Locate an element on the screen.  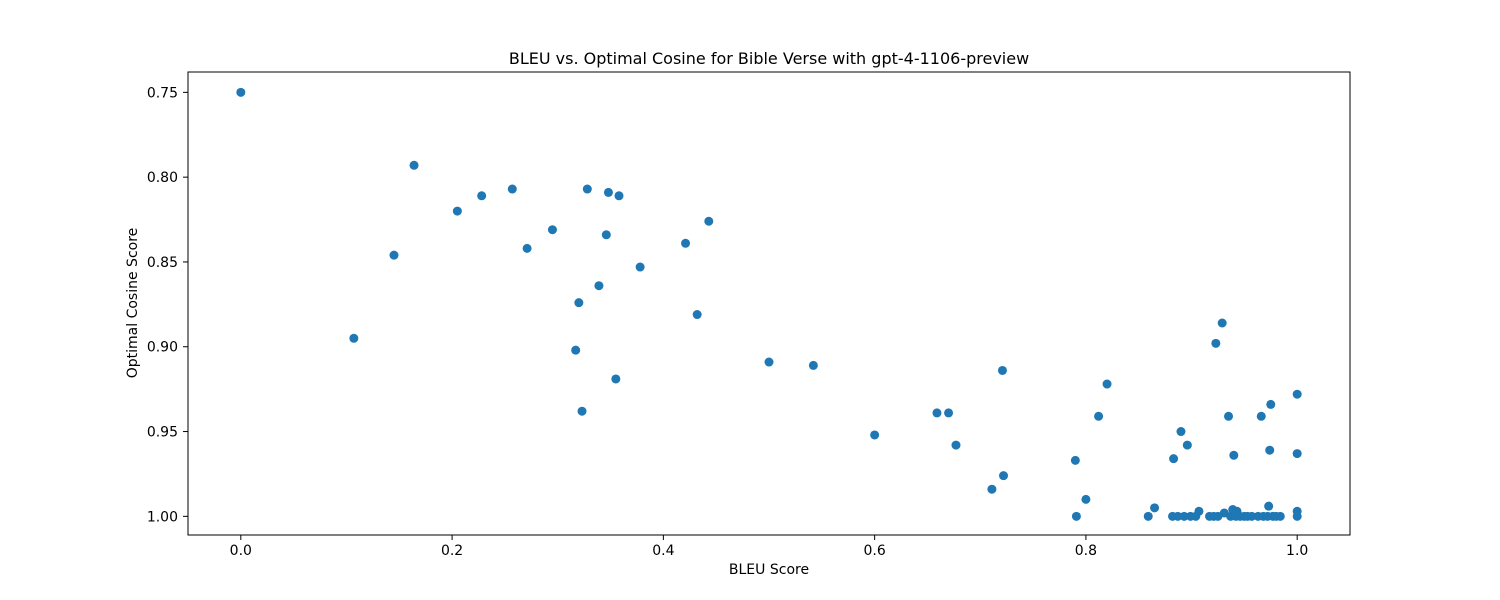
x-axis-ticks: 0.0 0.2 0.4 0.6 0.8 1.0 is located at coordinates (769, 547).